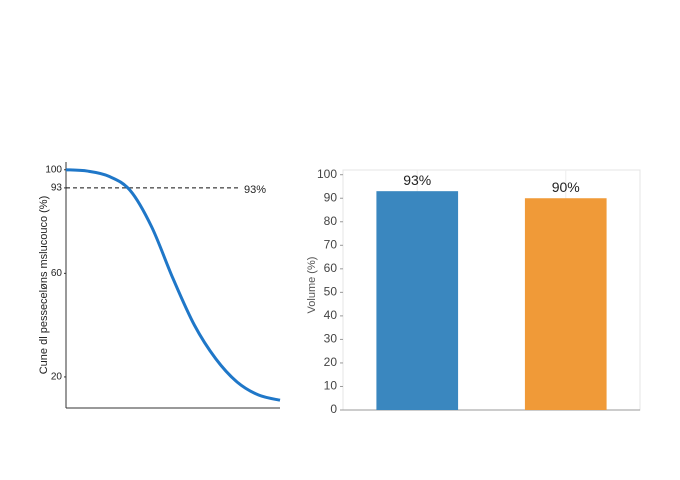  I want to click on value-label: 93%, so click(417, 180).